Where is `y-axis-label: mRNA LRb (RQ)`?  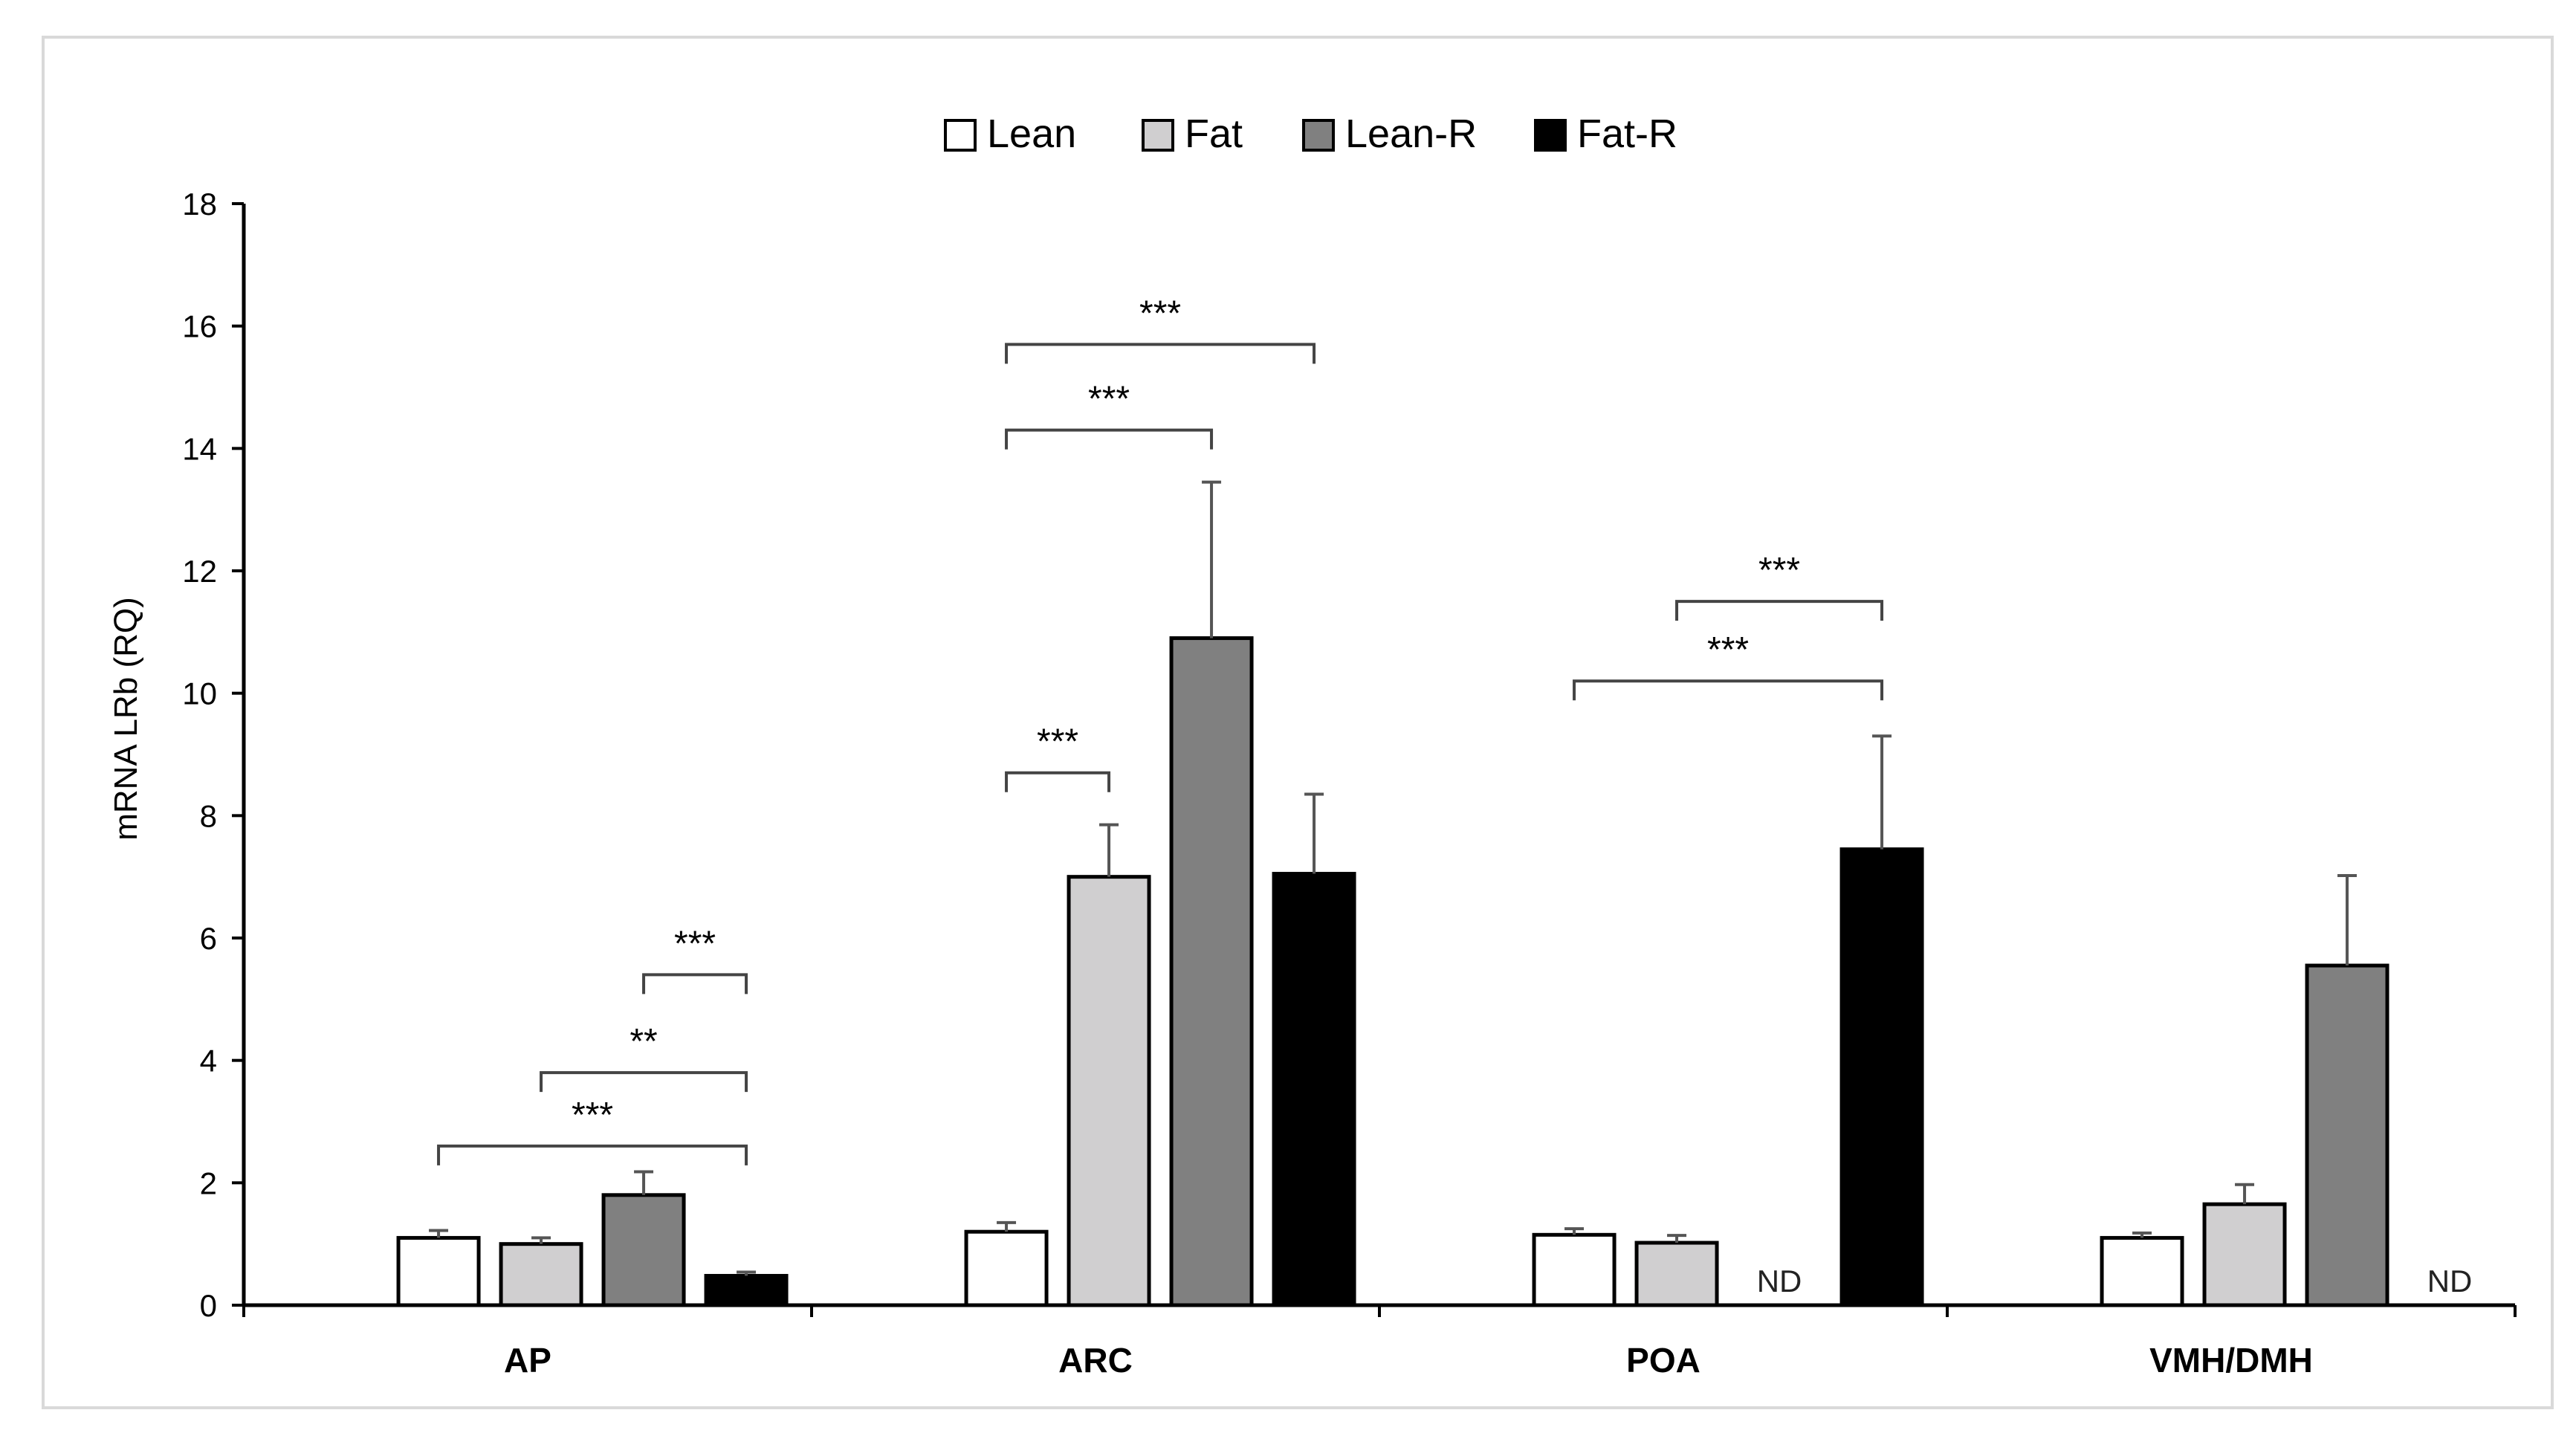 y-axis-label: mRNA LRb (RQ) is located at coordinates (126, 719).